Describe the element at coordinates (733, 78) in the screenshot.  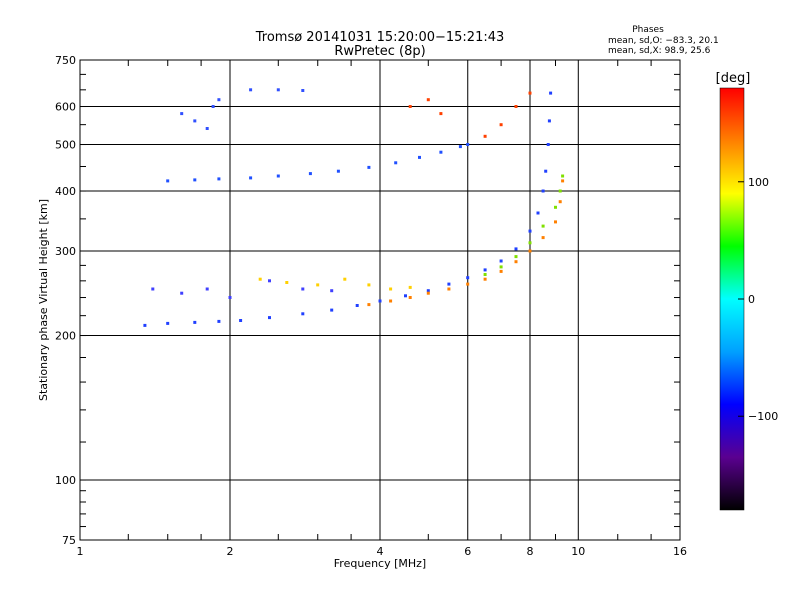
I see `colorbar-label: [deg]` at that location.